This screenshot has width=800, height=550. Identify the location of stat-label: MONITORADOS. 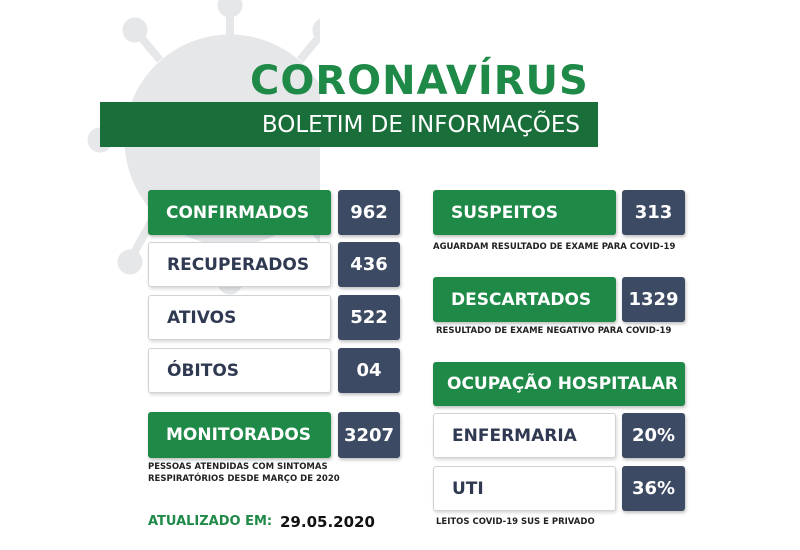
(239, 435).